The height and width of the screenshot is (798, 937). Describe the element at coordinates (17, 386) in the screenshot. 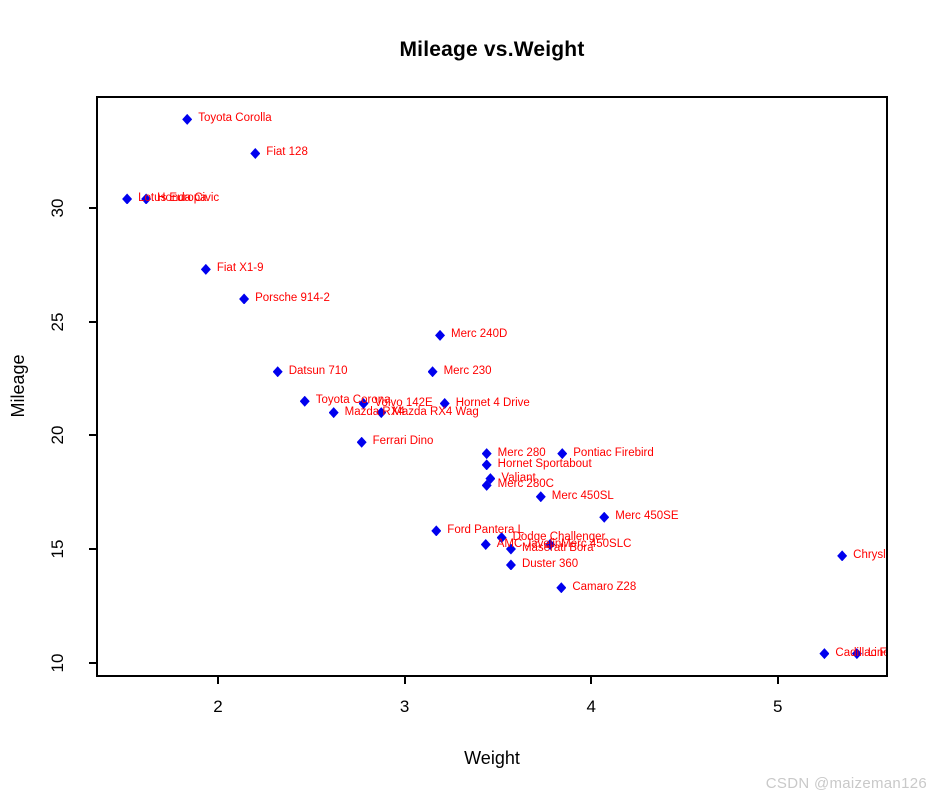

I see `y-axis-title: Mileage` at that location.